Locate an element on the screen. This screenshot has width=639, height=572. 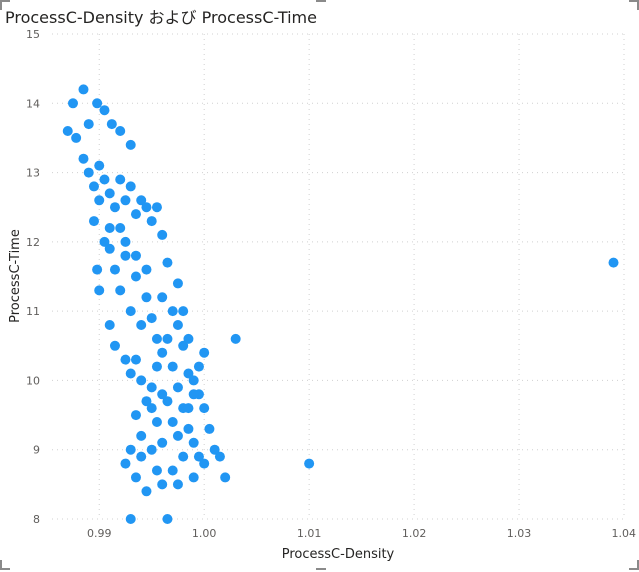
resize-handle-bottom-right is located at coordinates (634, 565).